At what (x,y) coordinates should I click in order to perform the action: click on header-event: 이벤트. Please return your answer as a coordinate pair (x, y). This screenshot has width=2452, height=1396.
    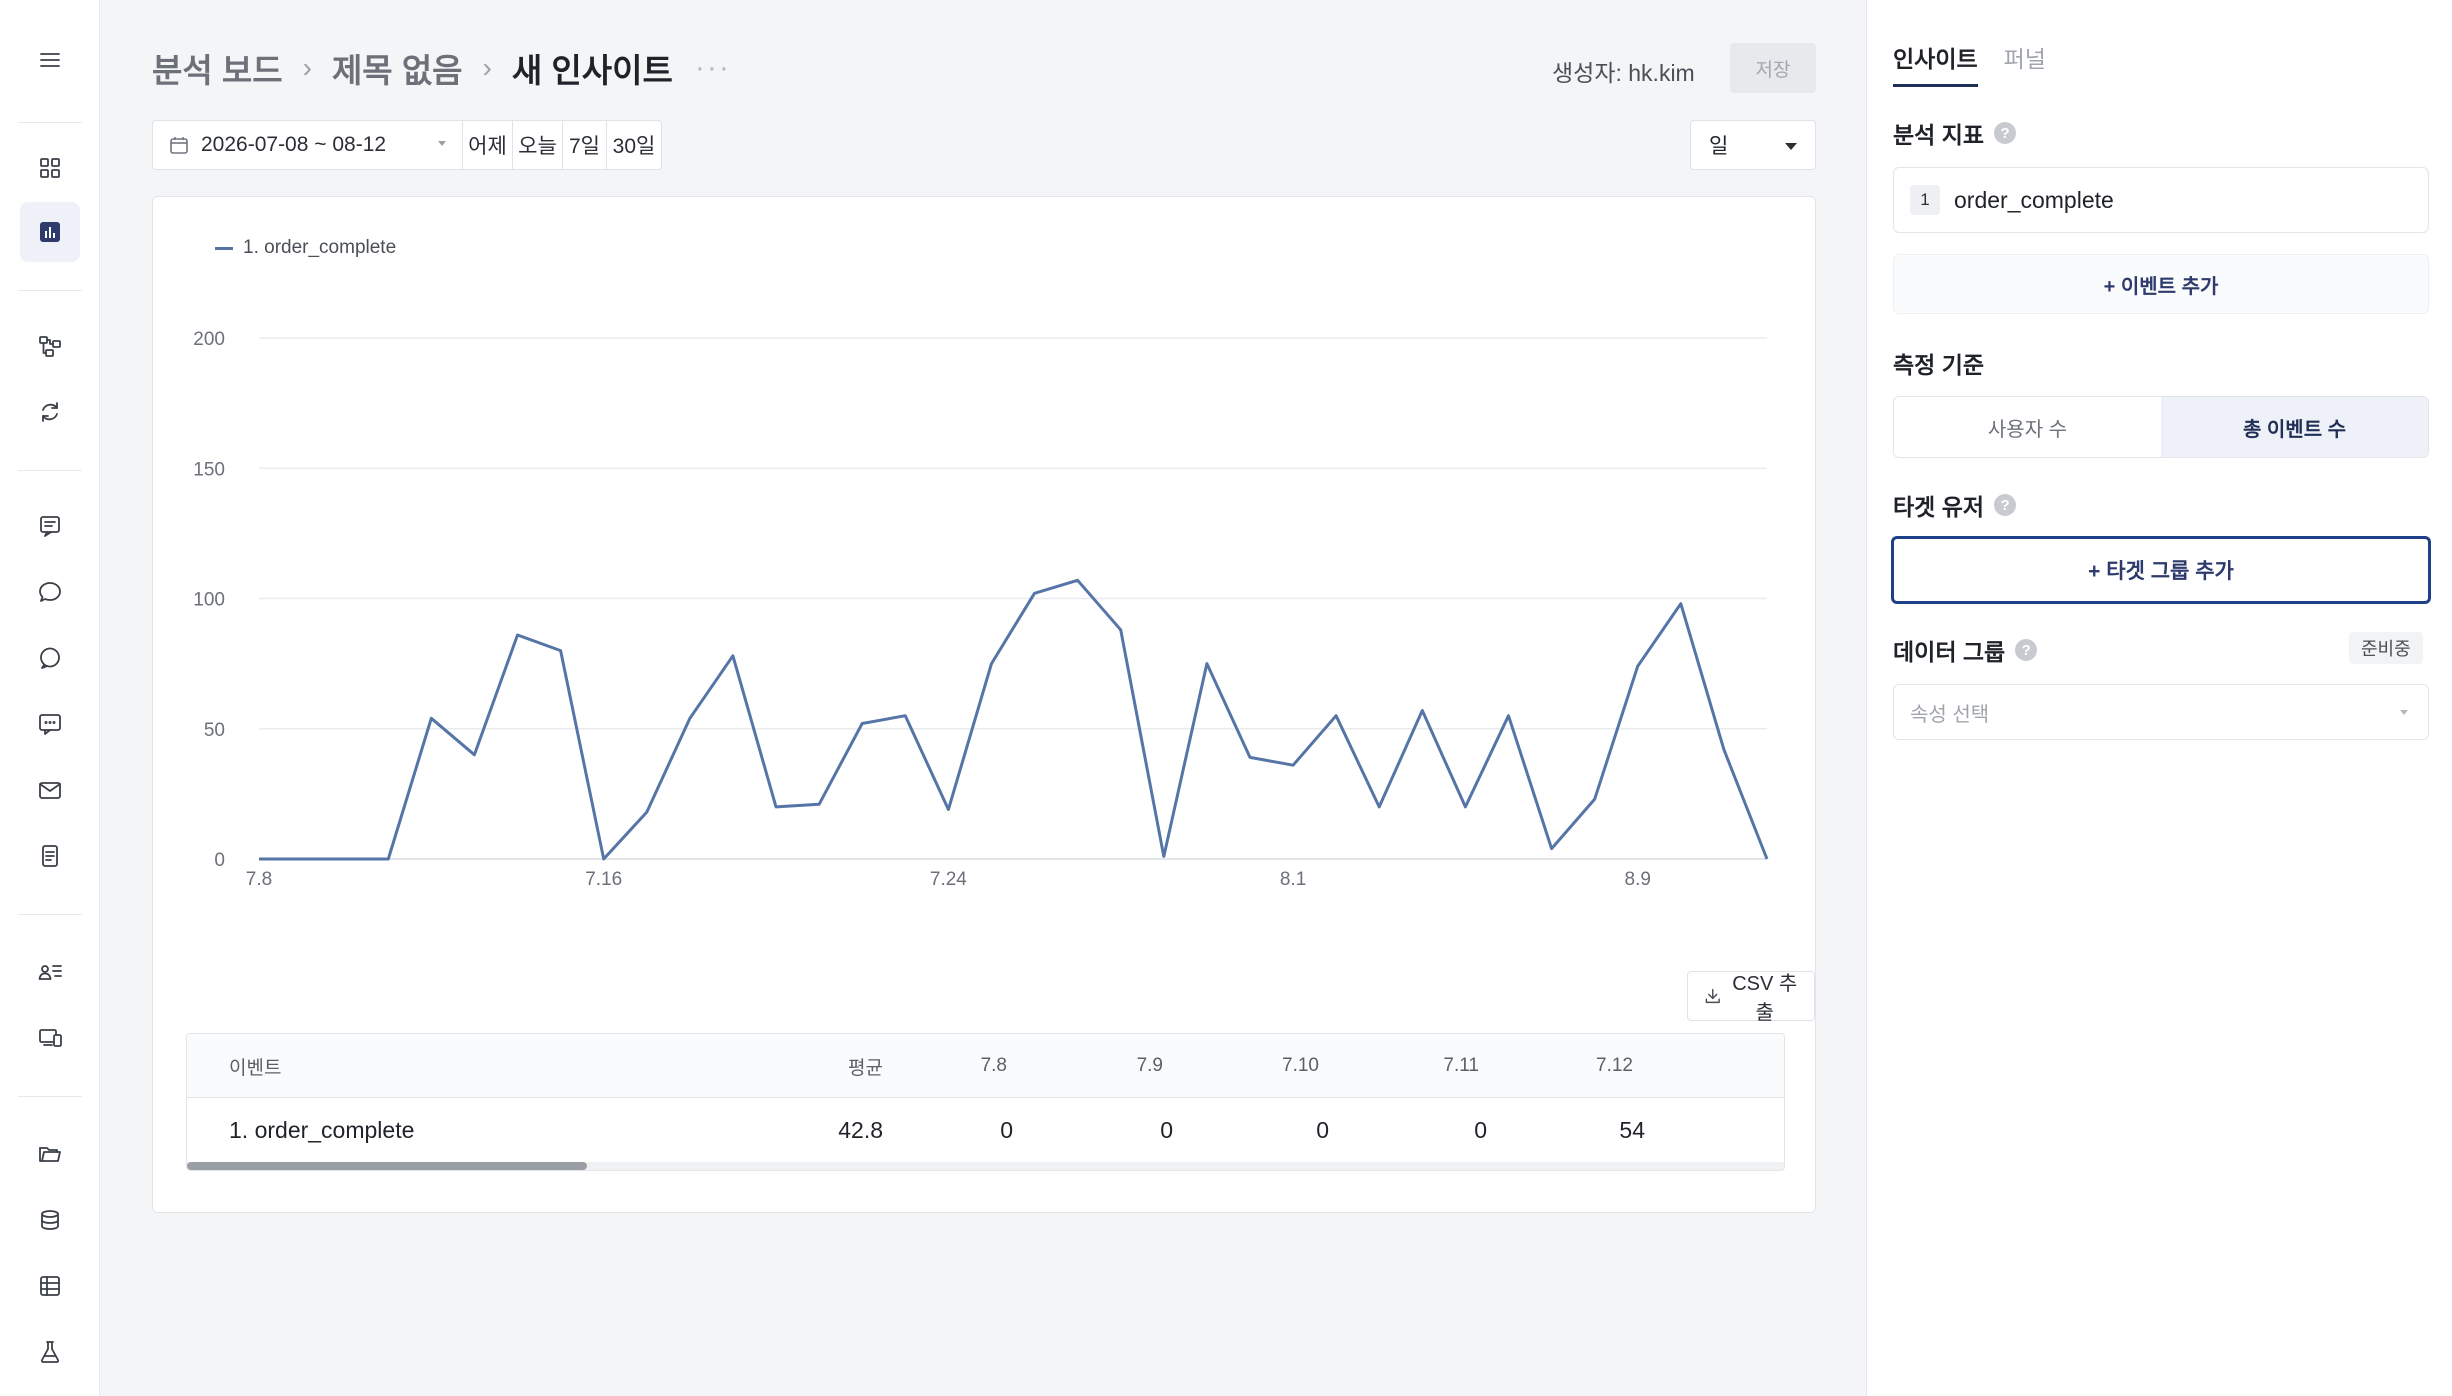
    Looking at the image, I should click on (255, 1068).